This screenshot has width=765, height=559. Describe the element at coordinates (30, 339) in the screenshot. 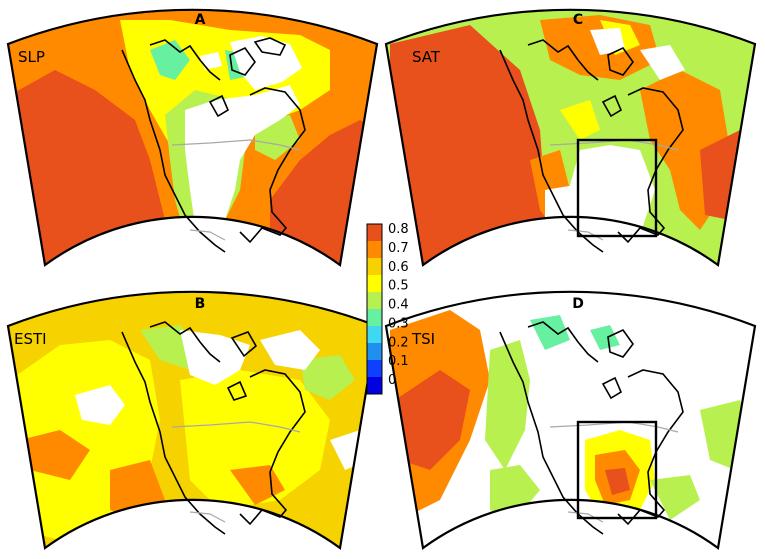

I see `panel-b-variable: ESTI` at that location.